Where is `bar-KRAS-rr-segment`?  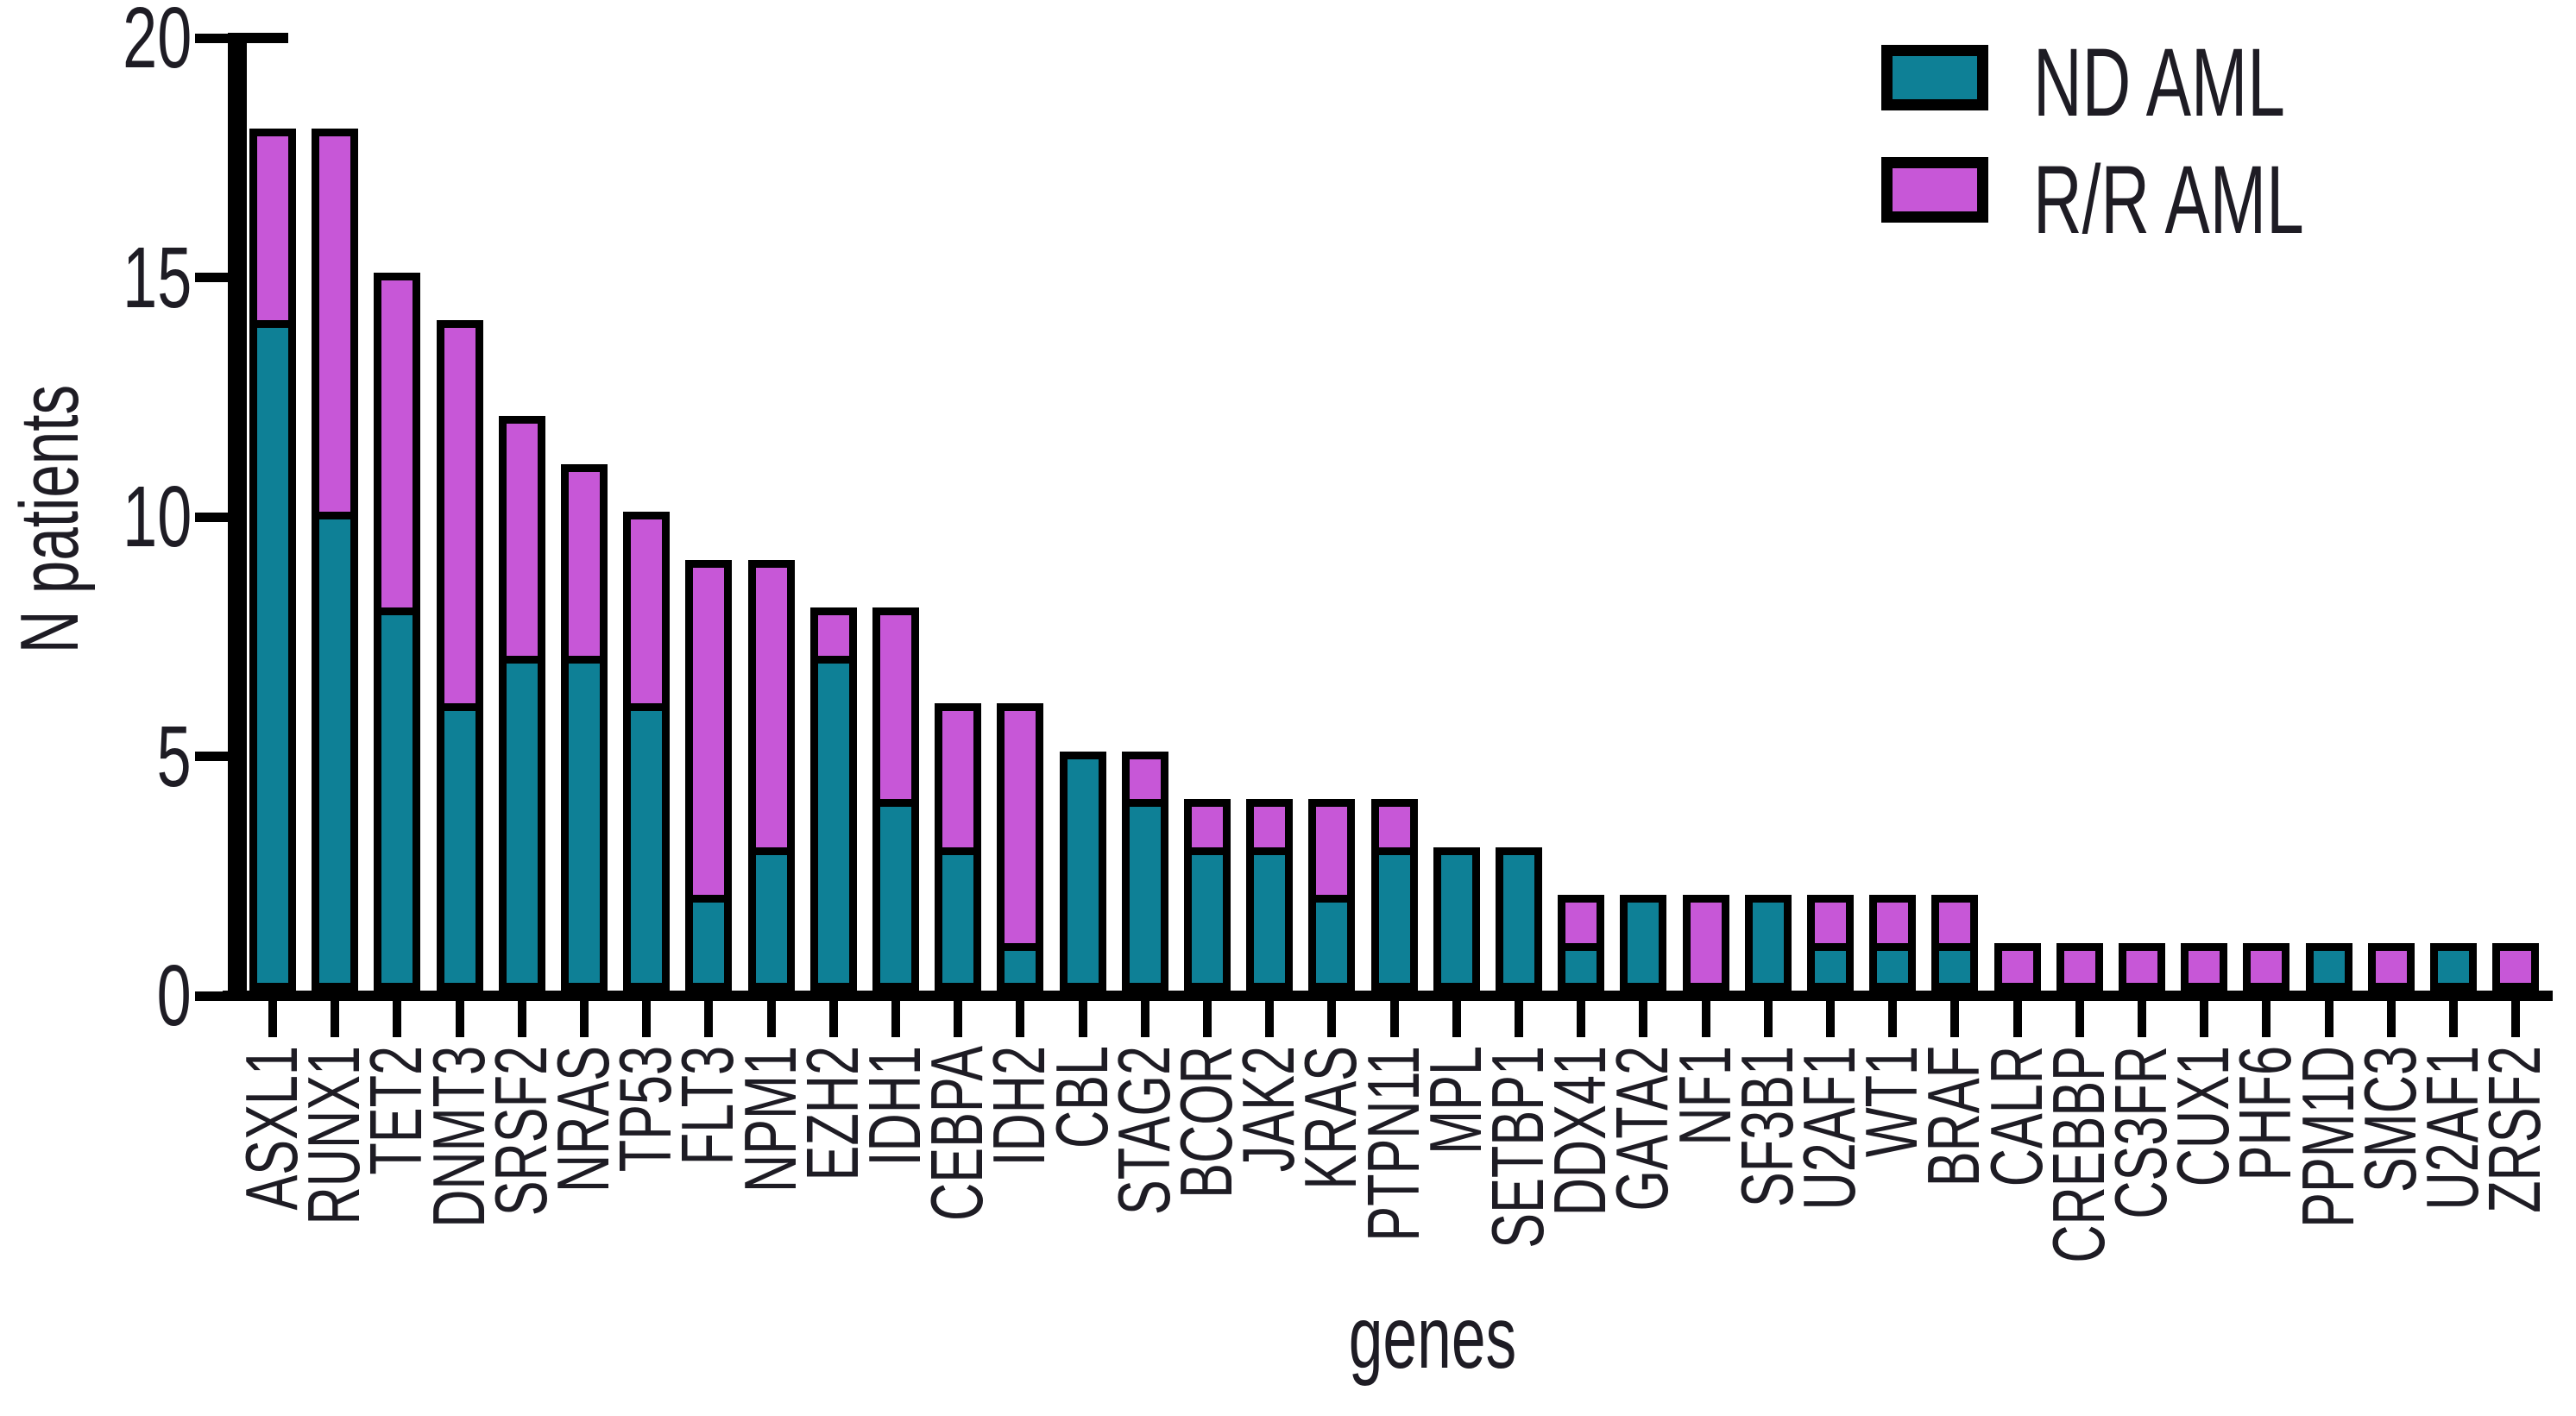
bar-KRAS-rr-segment is located at coordinates (1332, 847).